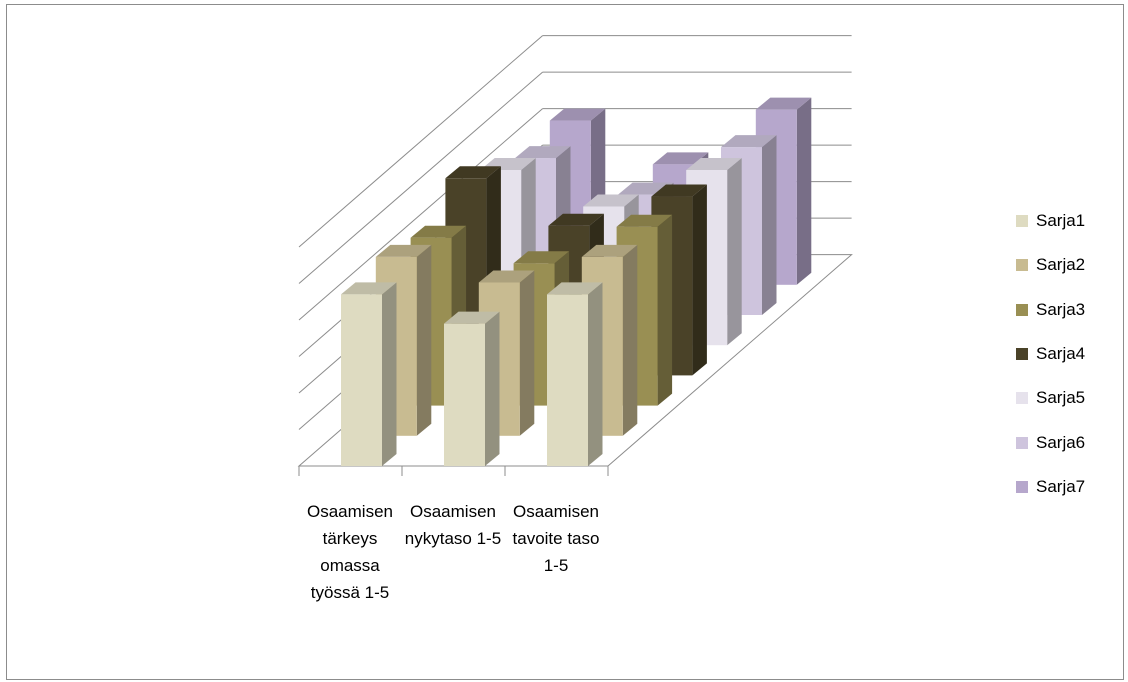  Describe the element at coordinates (453, 525) in the screenshot. I see `category-label-1: Osaamisen nykytaso 1-5` at that location.